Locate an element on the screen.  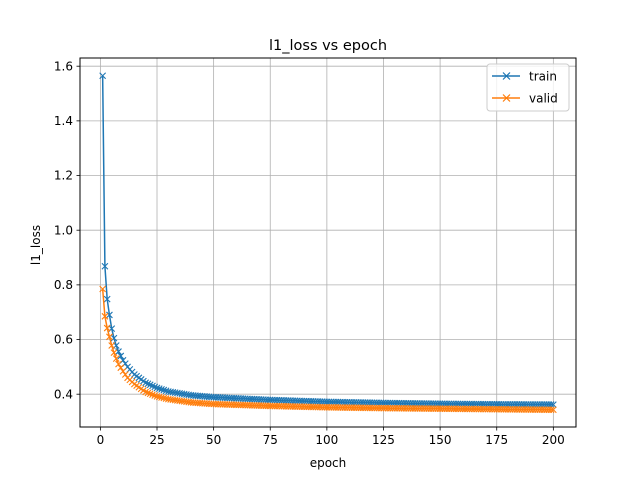
x-tick-label: 125 is located at coordinates (383, 440).